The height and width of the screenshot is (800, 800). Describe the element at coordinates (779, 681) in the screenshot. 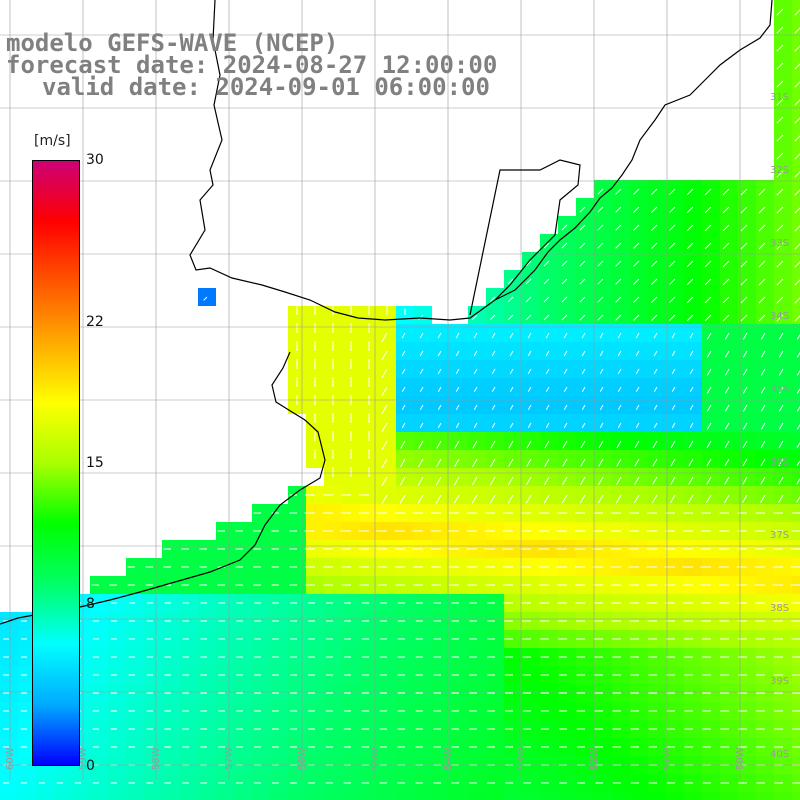

I see `latitude-label: 39S` at that location.